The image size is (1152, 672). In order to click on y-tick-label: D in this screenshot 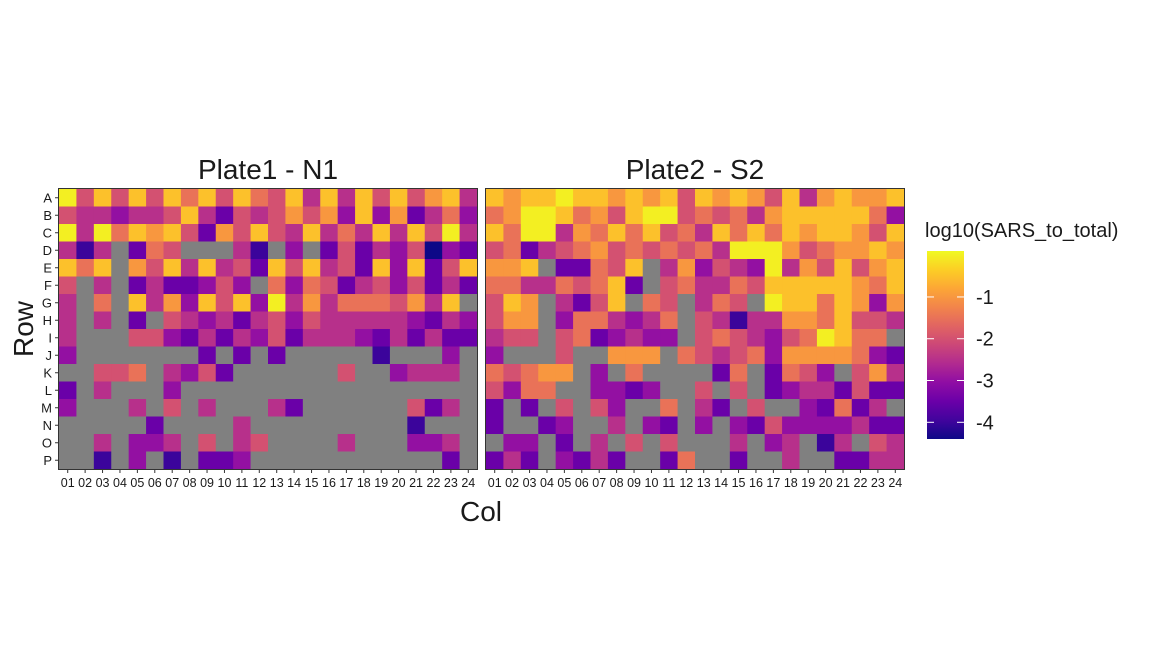, I will do `click(47, 250)`.